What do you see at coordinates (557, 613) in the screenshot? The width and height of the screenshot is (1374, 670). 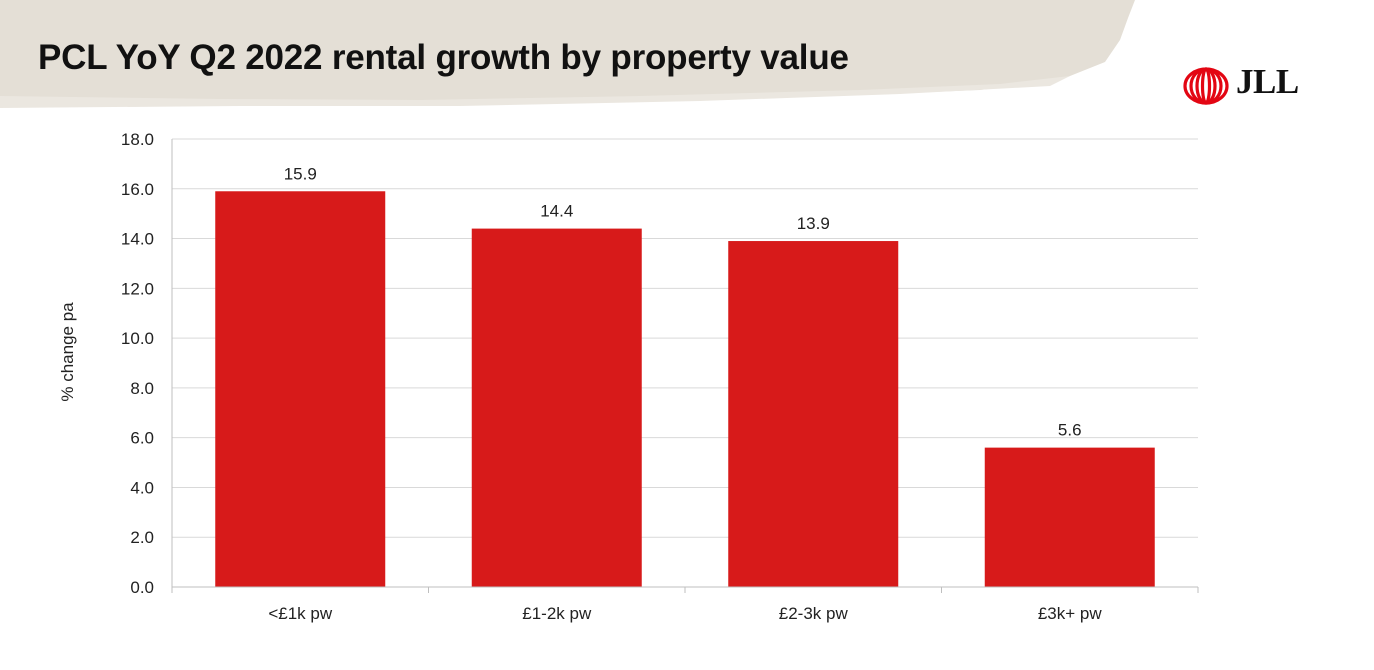 I see `x-tick-label: £1-2k pw` at bounding box center [557, 613].